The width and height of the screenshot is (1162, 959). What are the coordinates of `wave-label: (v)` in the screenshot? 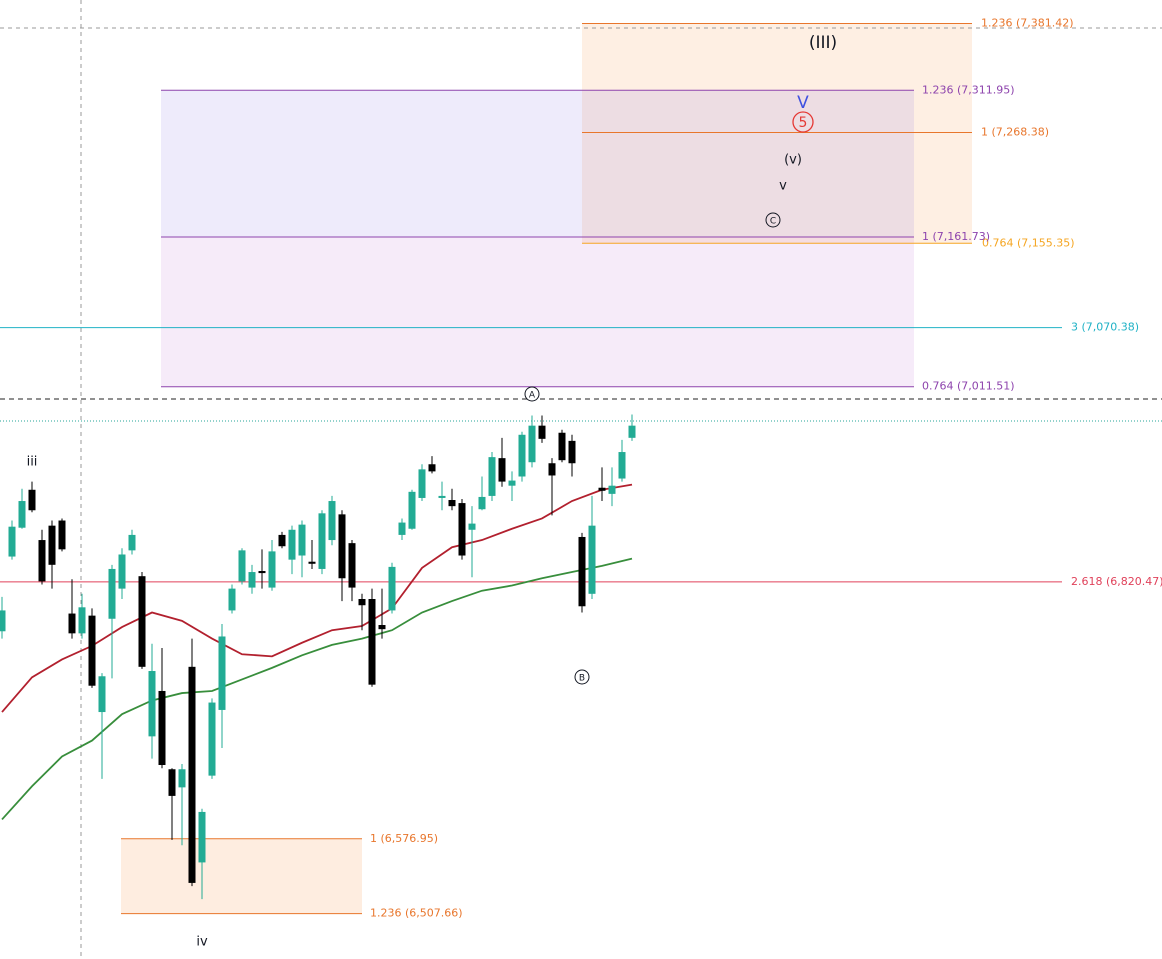 It's located at (793, 160).